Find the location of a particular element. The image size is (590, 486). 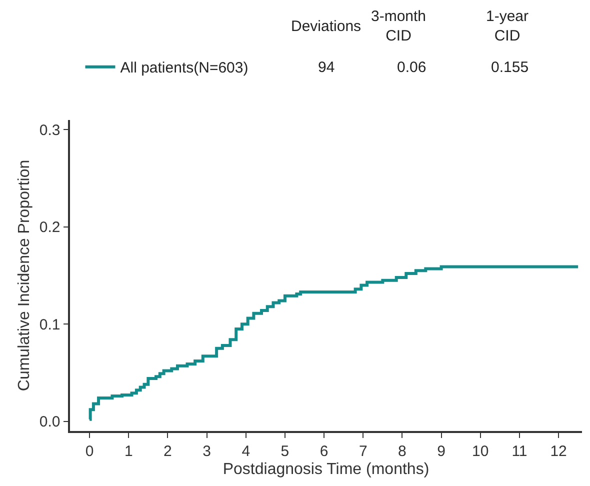

text: 3-month CID is located at coordinates (398, 26).